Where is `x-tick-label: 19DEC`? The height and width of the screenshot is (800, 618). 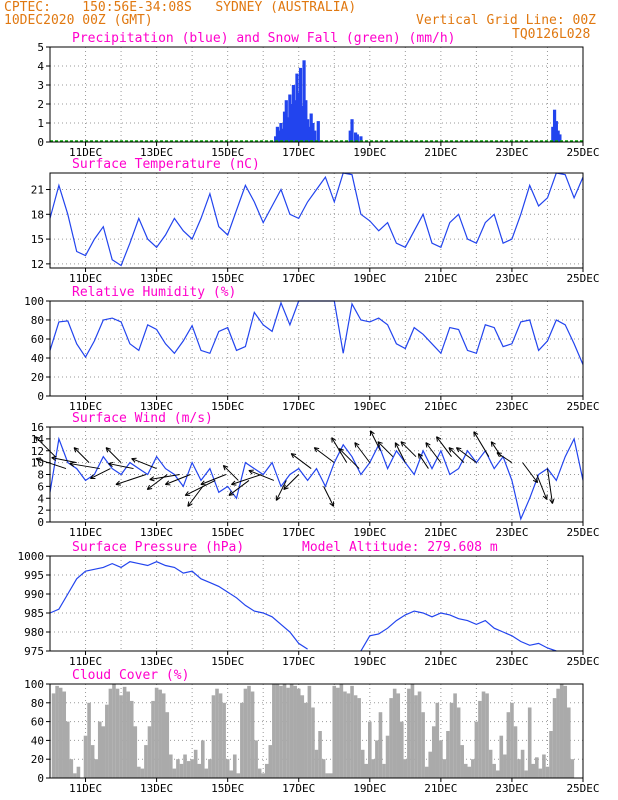
x-tick-label: 19DEC is located at coordinates (369, 532).